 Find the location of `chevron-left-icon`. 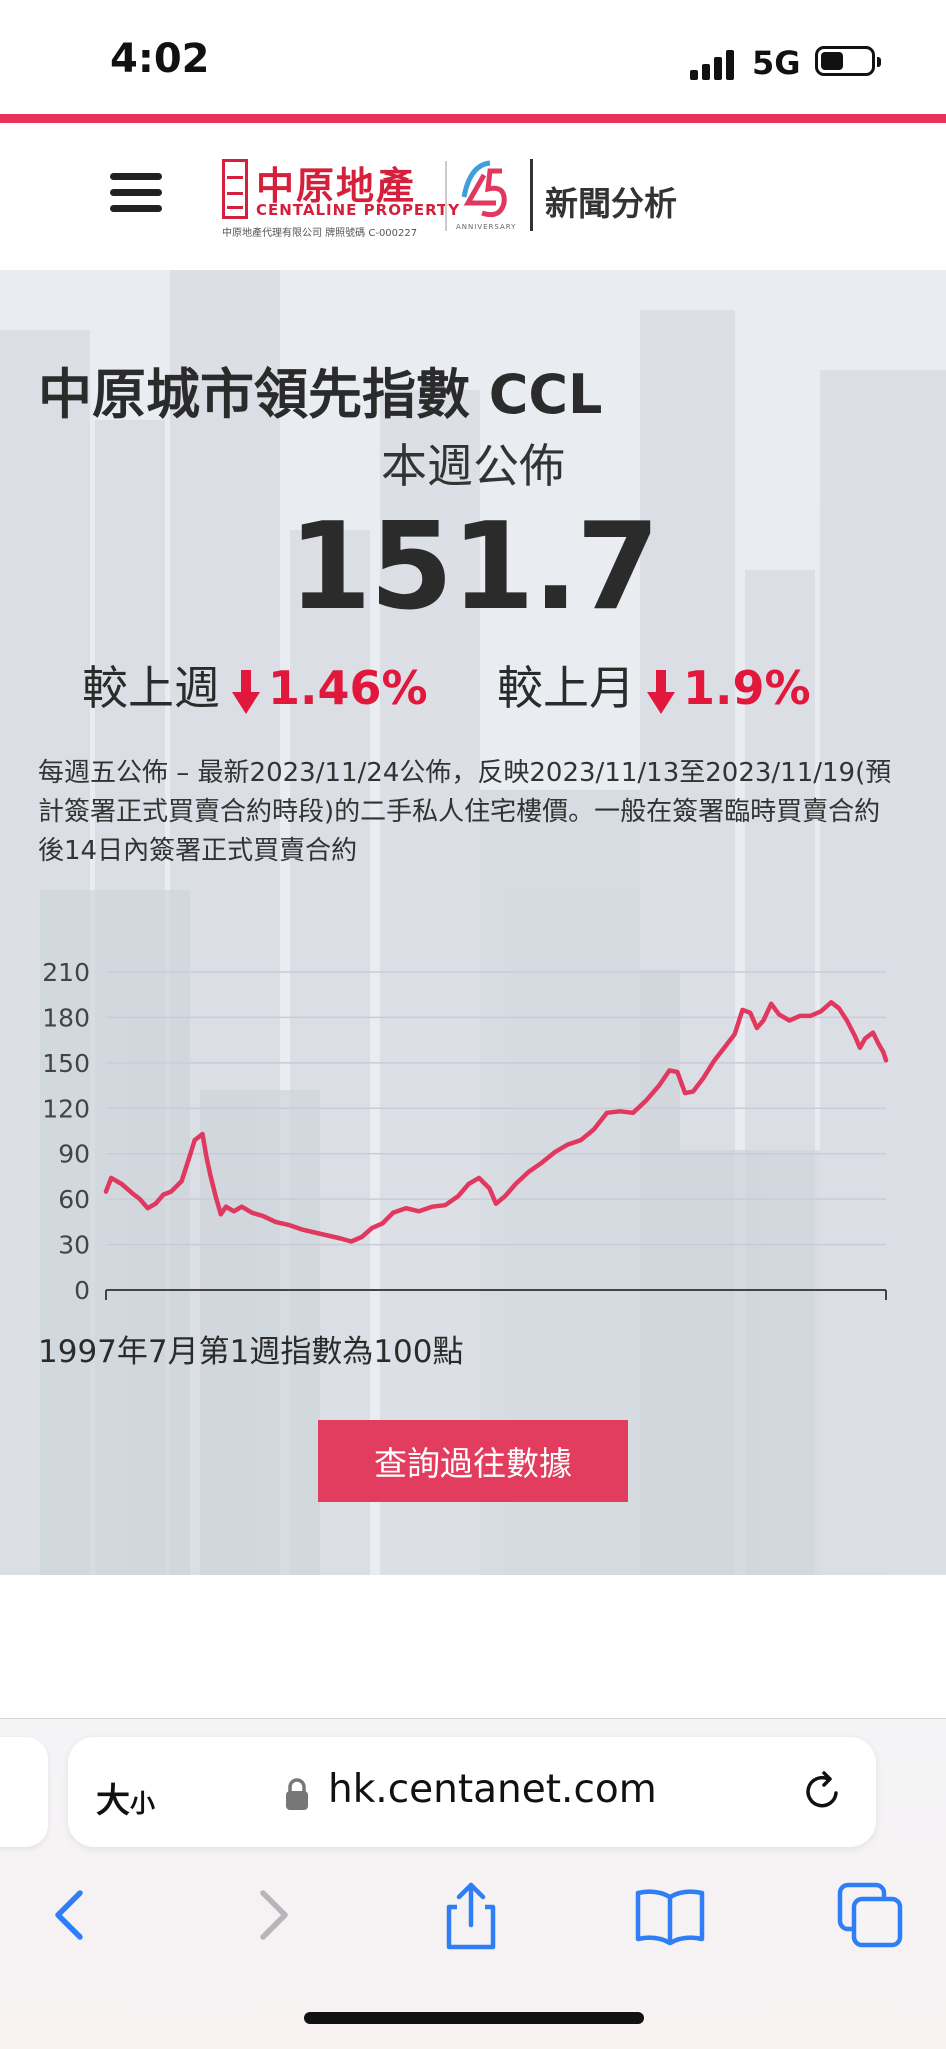

chevron-left-icon is located at coordinates (70, 1915).